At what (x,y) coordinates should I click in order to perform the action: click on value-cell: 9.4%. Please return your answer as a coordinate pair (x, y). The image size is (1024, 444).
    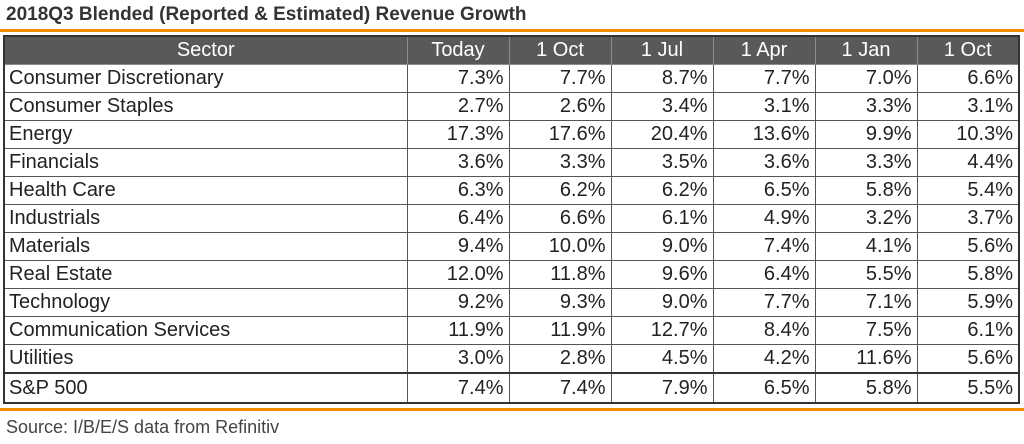
    Looking at the image, I should click on (458, 246).